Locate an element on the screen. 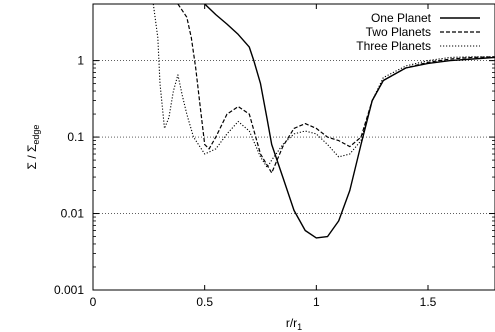 Image resolution: width=495 pixels, height=332 pixels. y-axis-label: Σ / Σedge is located at coordinates (33, 147).